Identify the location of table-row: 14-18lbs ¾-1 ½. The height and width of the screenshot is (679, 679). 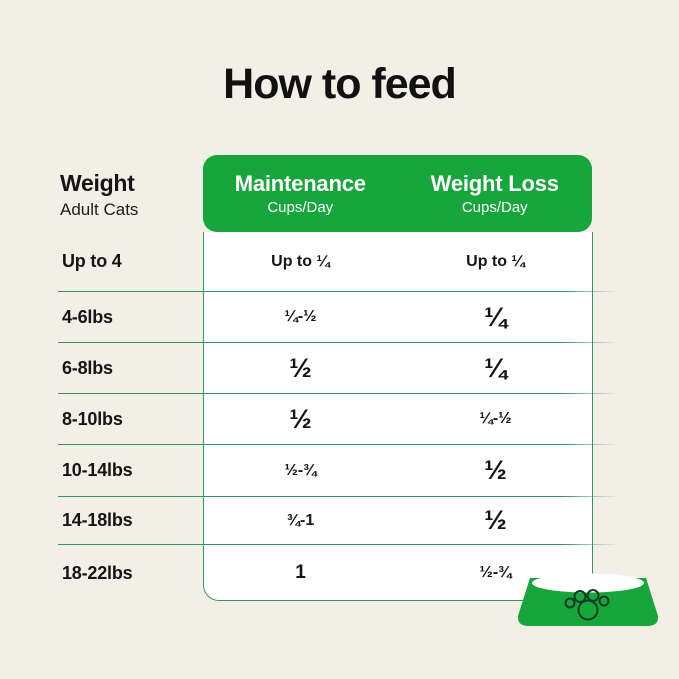
(337, 521).